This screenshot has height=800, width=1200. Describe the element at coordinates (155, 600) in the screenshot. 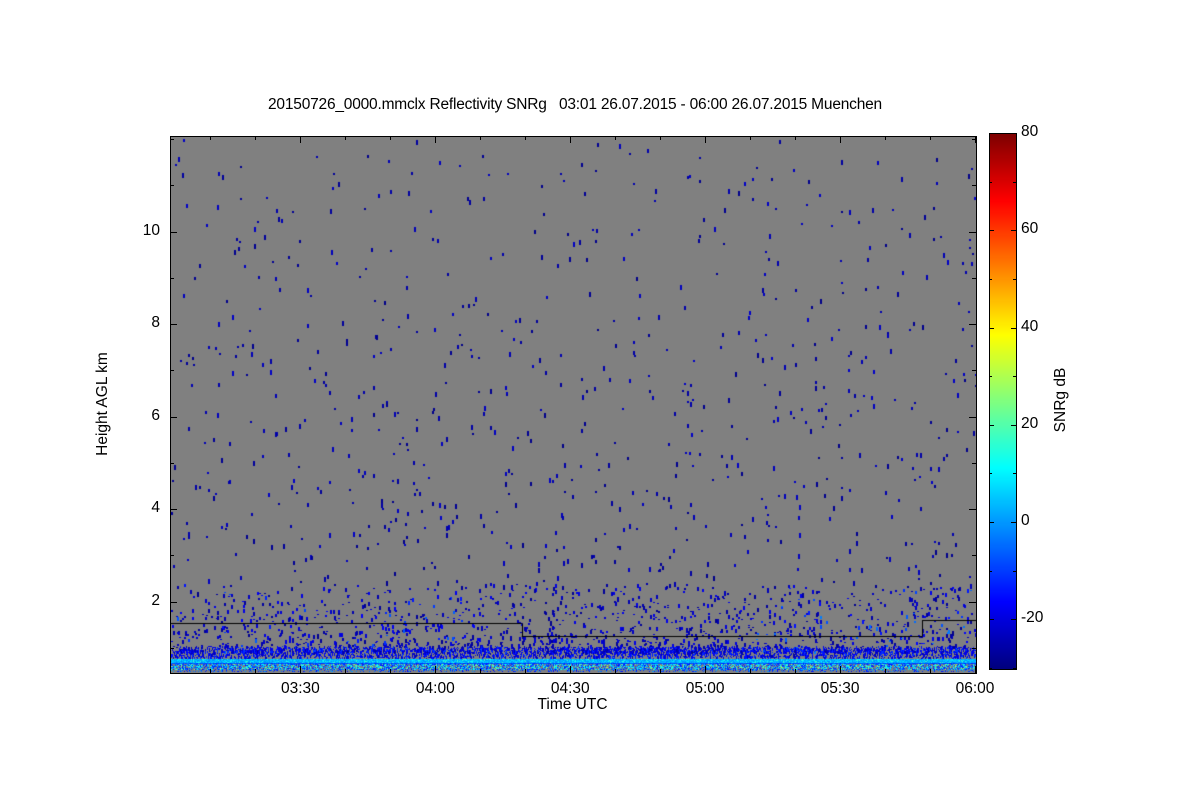

I see `y-tick-label: 2` at that location.